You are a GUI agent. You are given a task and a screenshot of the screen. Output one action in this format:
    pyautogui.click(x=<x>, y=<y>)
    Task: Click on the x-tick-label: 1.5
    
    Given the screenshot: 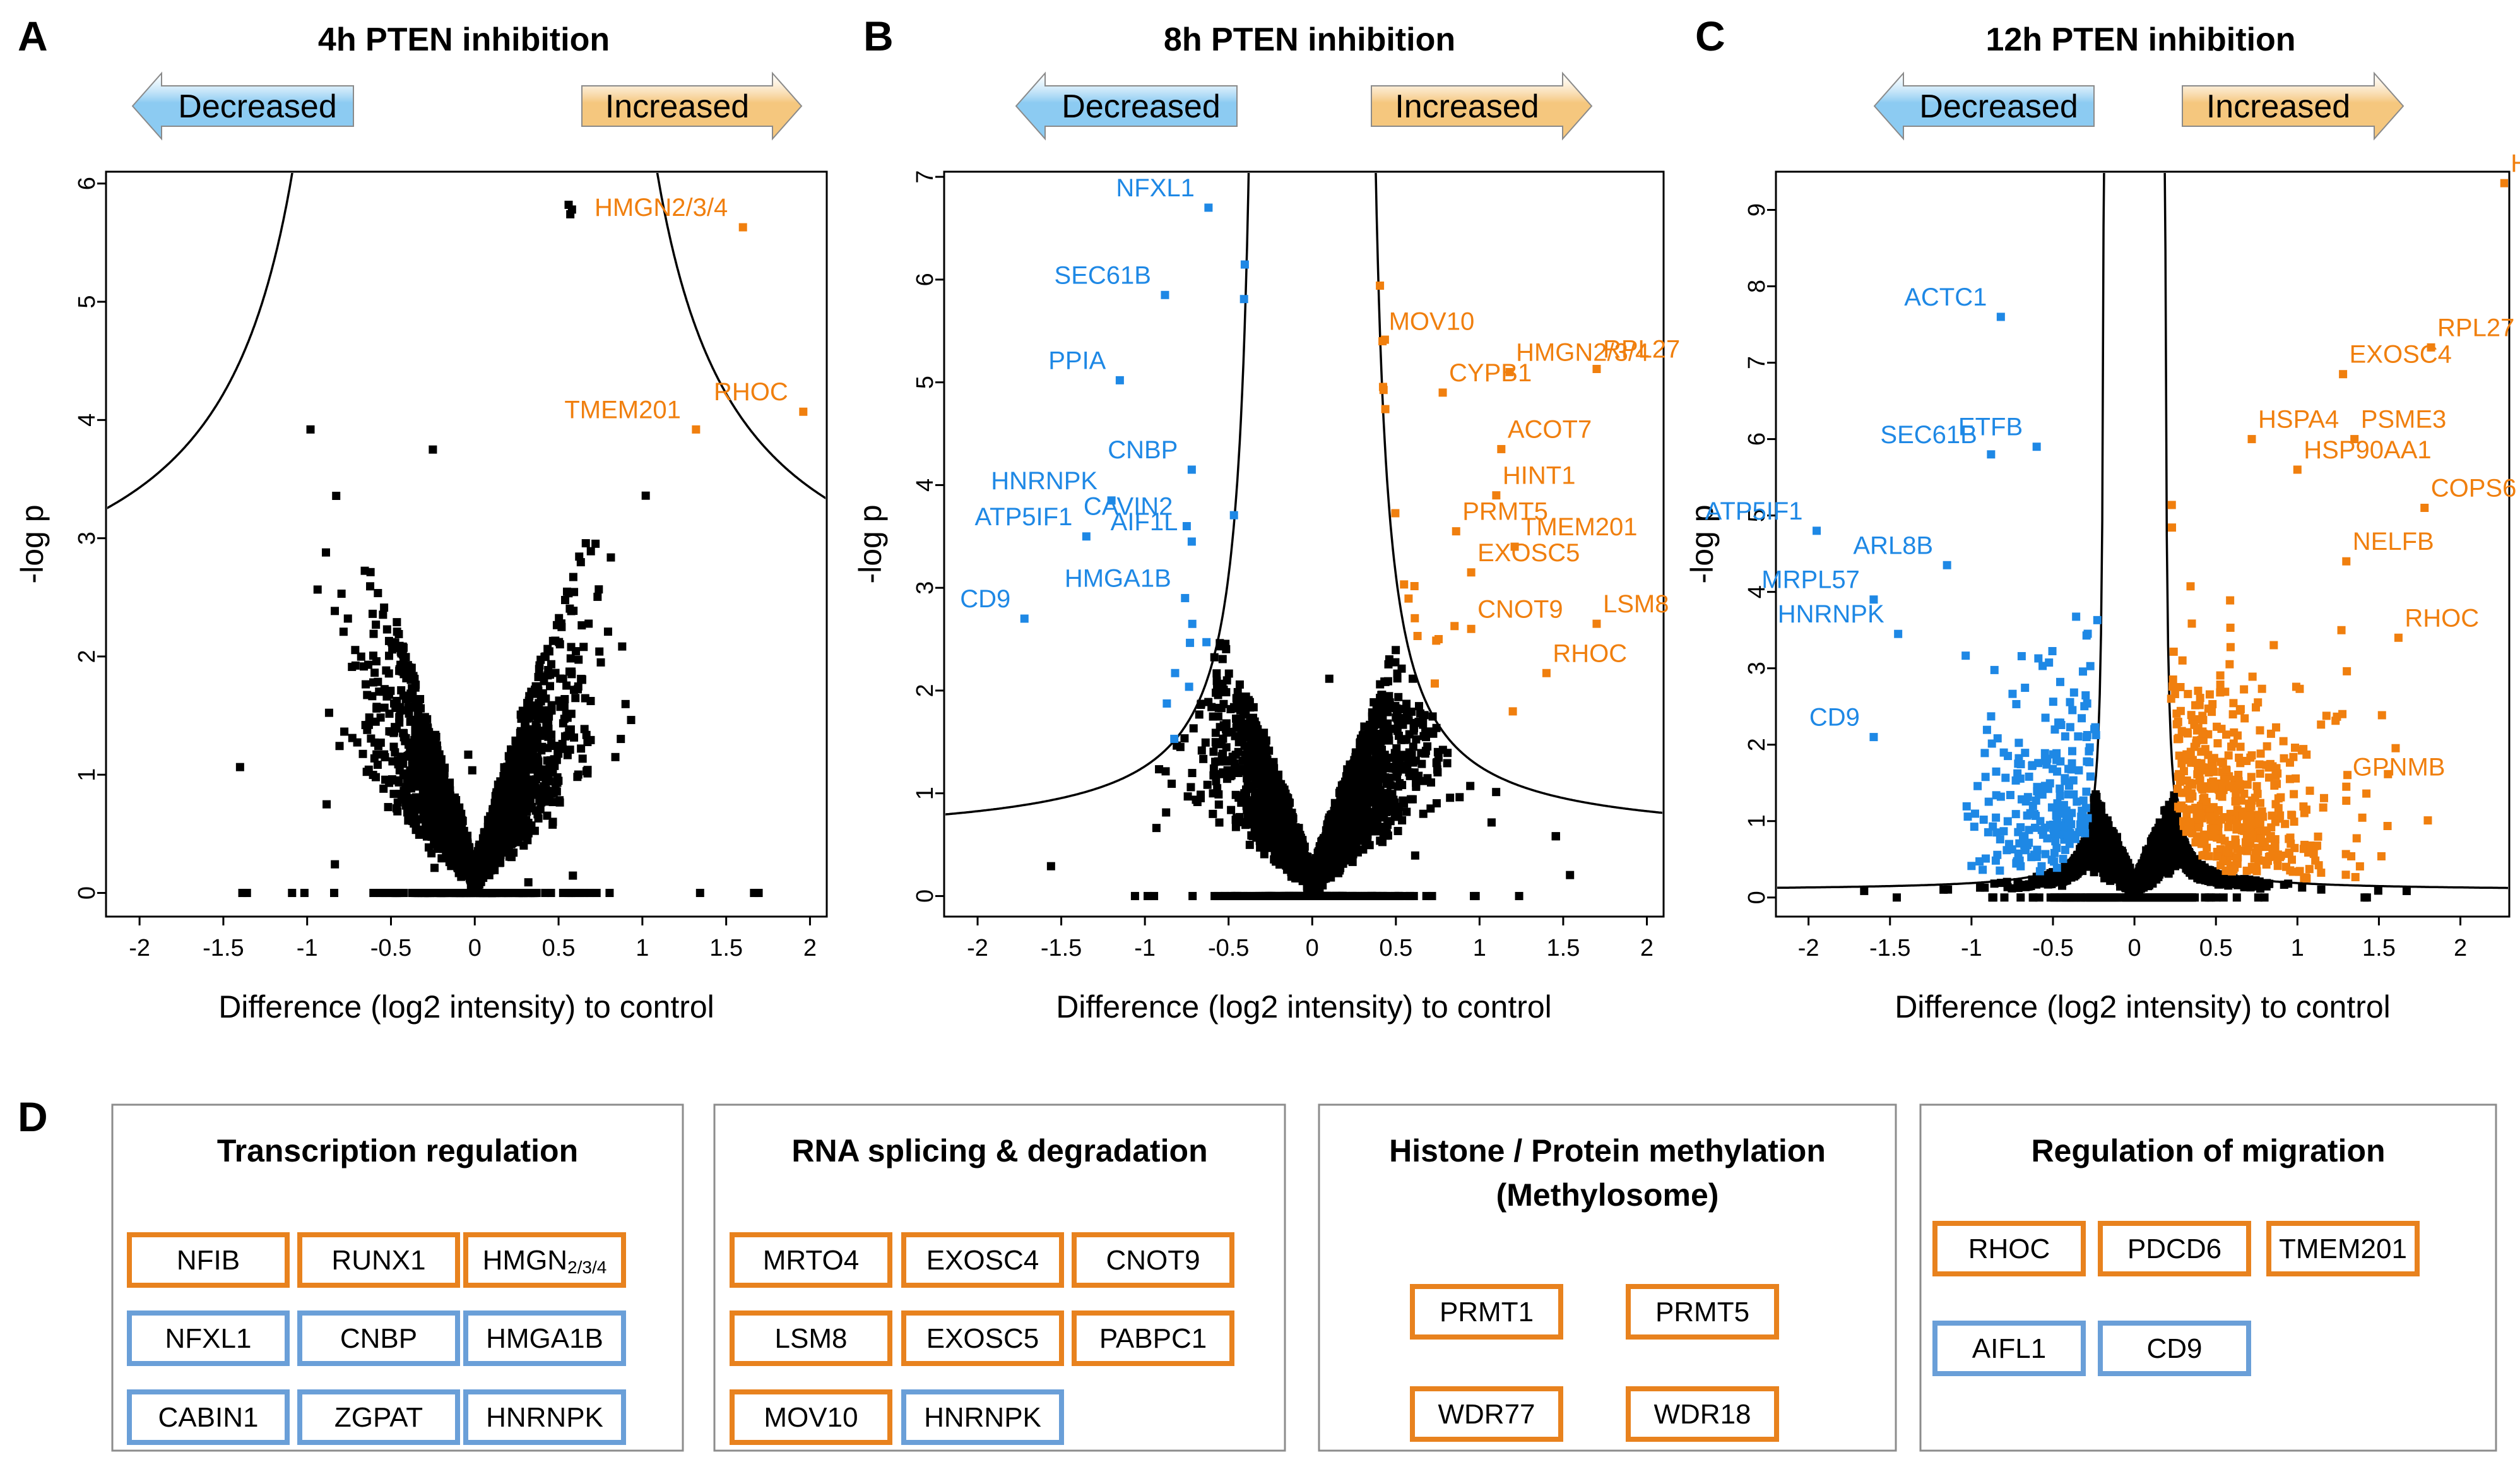 What is the action you would take?
    pyautogui.click(x=726, y=948)
    